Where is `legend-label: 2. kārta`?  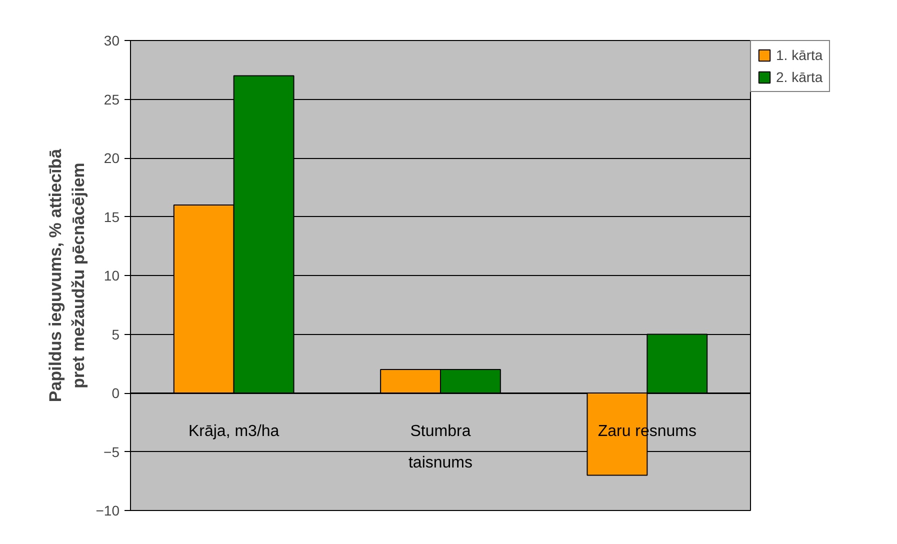 legend-label: 2. kārta is located at coordinates (799, 77).